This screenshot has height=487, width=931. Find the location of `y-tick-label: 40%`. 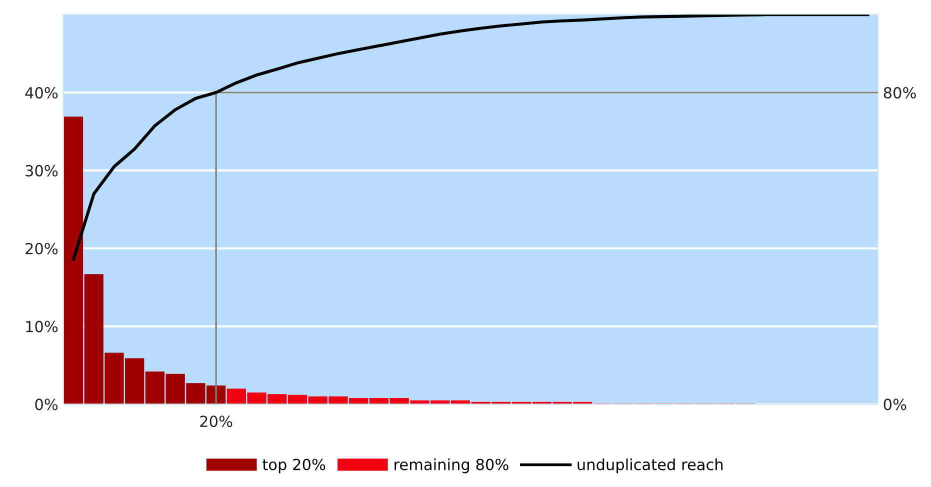

y-tick-label: 40% is located at coordinates (41, 92).